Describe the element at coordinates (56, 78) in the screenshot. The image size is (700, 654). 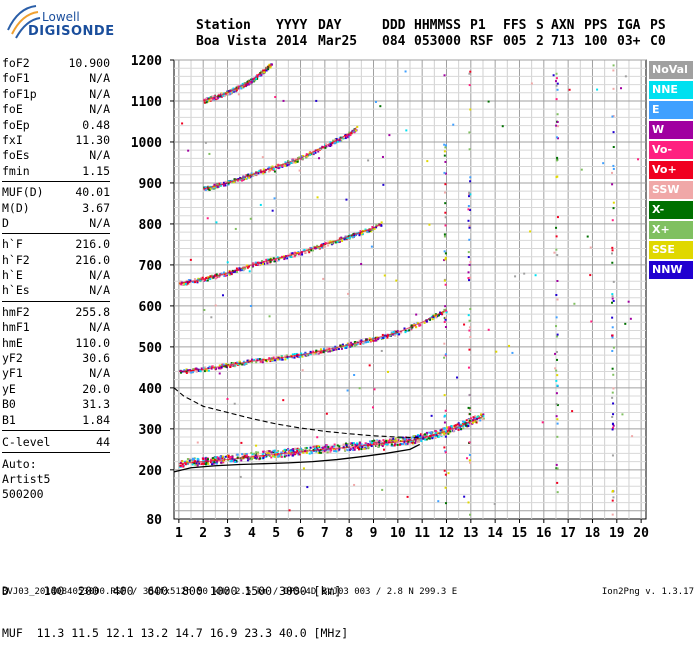
I see `param-row: foF1 N/A` at that location.